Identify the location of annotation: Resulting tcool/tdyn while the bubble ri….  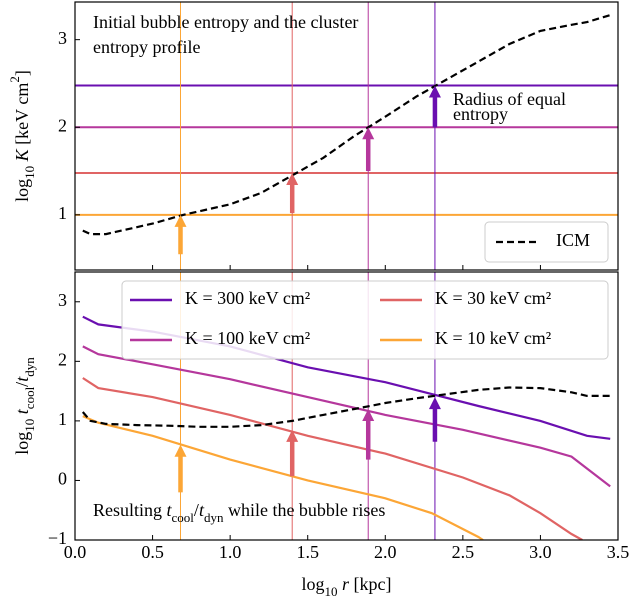
(239, 512).